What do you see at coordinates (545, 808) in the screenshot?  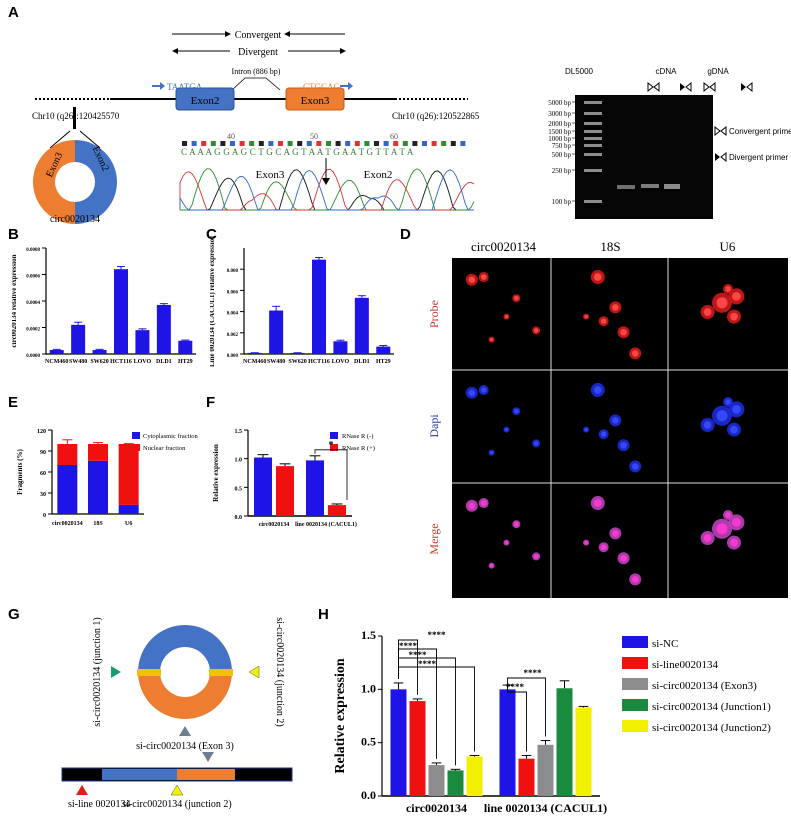 I see `x-tick-label: line 0020134 (CACUL1)` at bounding box center [545, 808].